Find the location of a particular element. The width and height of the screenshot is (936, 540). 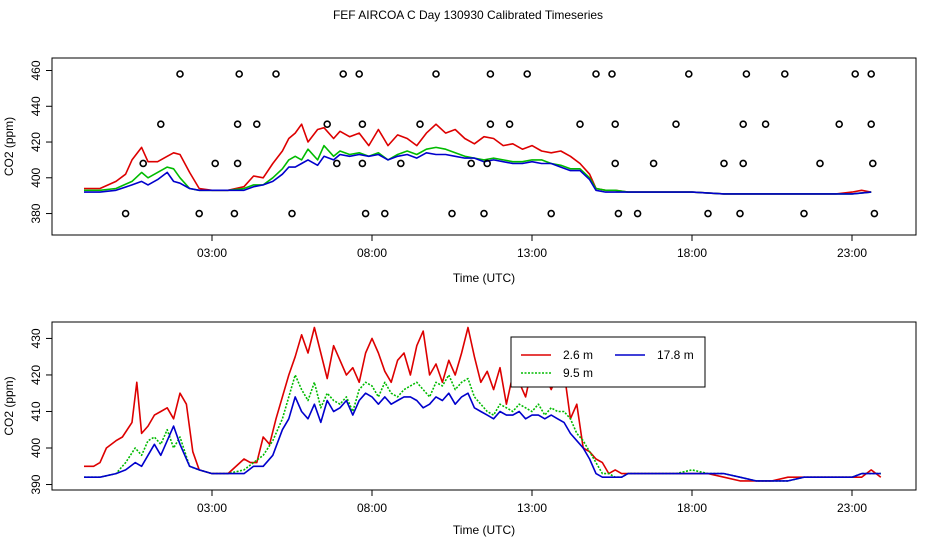

y-tick-label: 380 is located at coordinates (36, 213).